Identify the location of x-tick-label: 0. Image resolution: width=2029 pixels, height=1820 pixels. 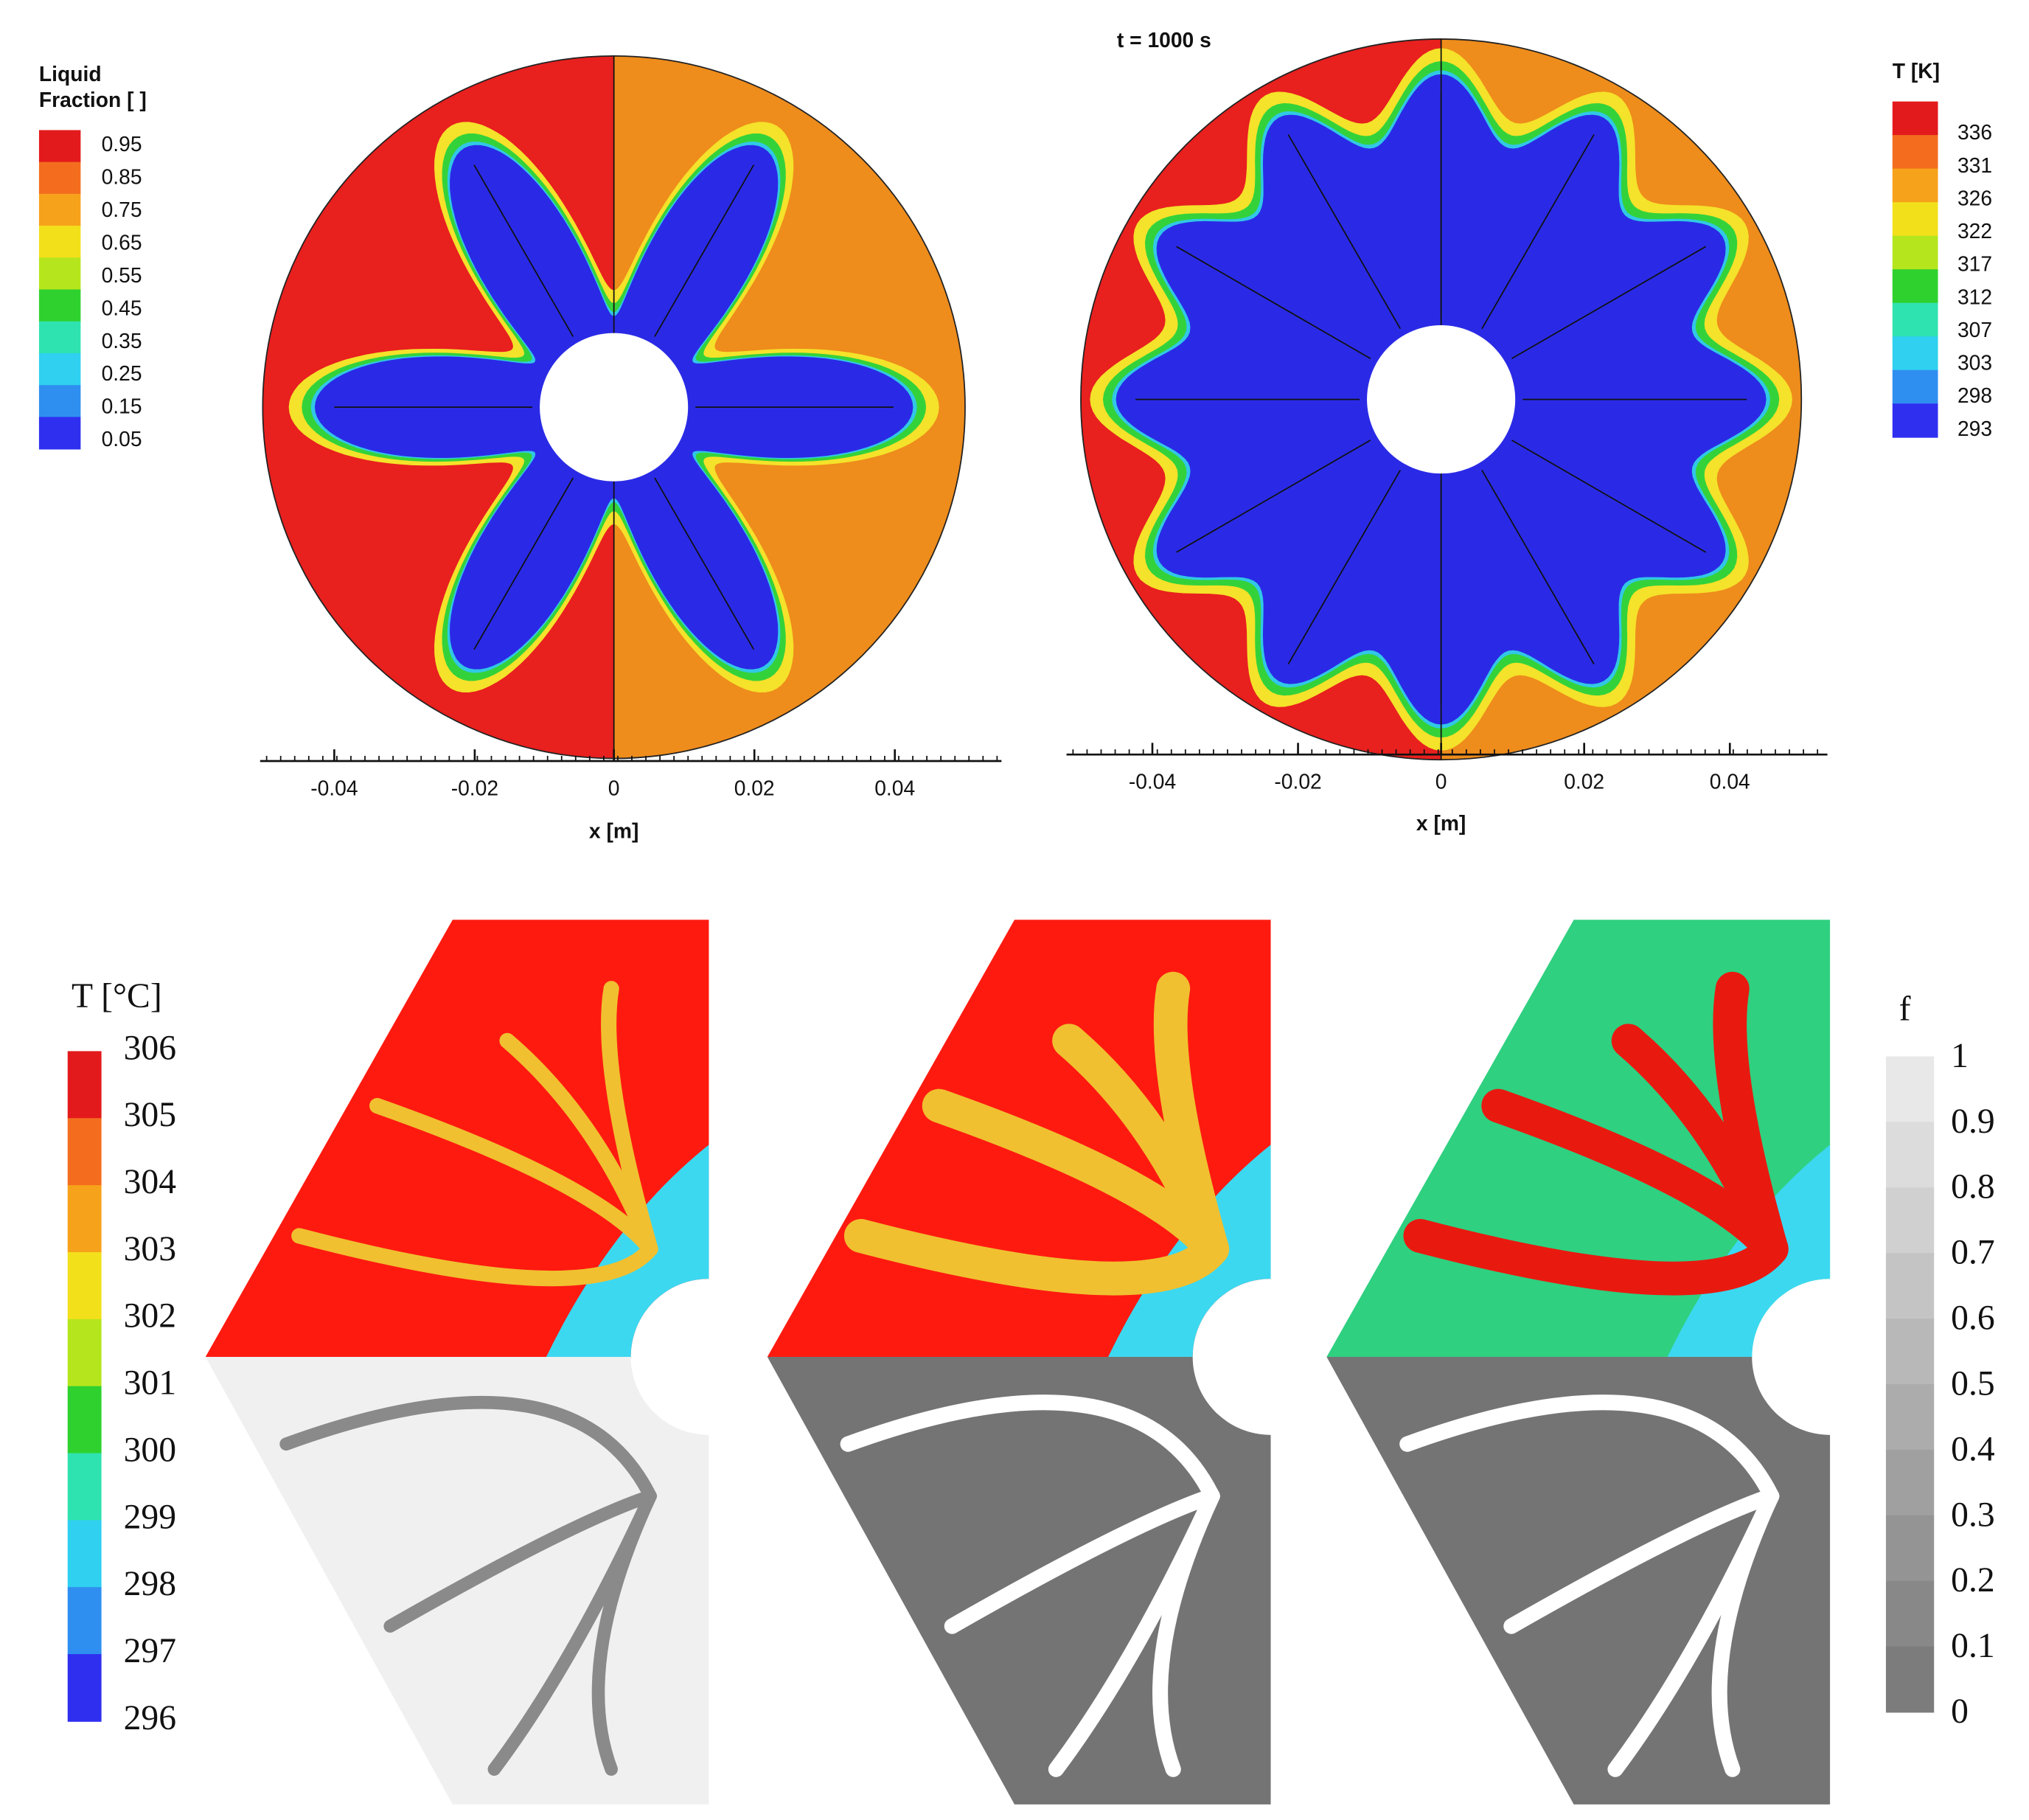
(614, 788).